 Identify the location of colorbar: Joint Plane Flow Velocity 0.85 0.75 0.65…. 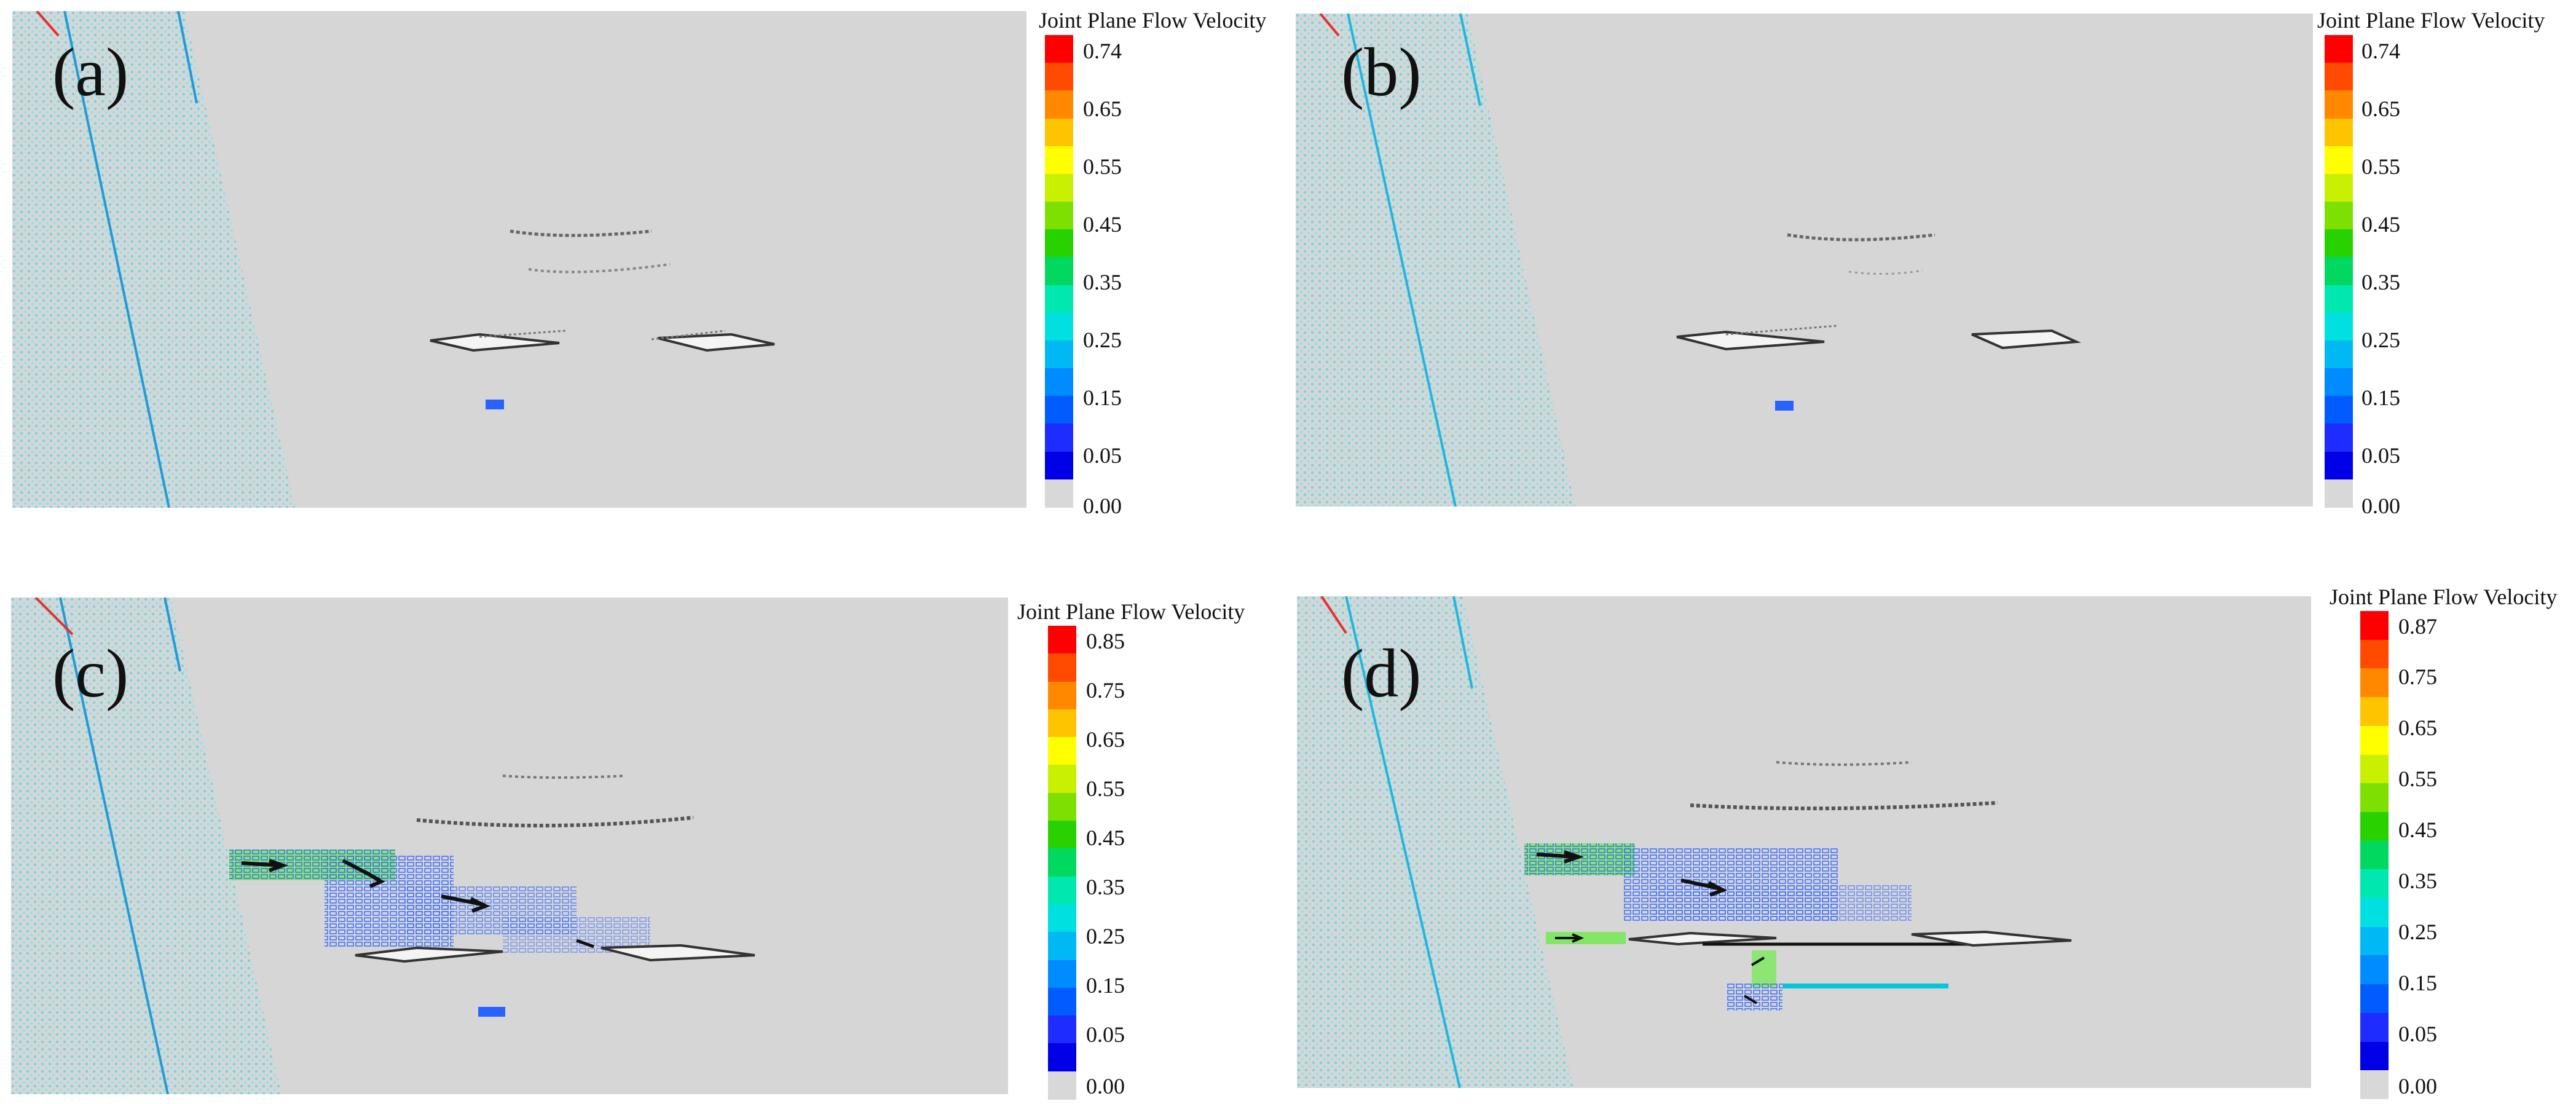
(1151, 851).